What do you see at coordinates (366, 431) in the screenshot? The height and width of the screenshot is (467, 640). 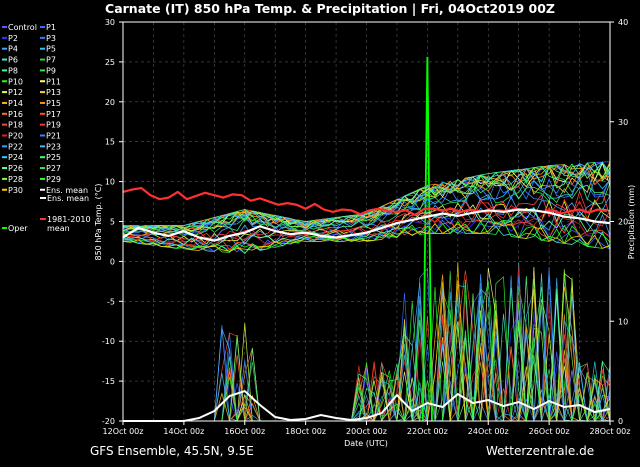 I see `x-tick-label: 20Oct 00z` at bounding box center [366, 431].